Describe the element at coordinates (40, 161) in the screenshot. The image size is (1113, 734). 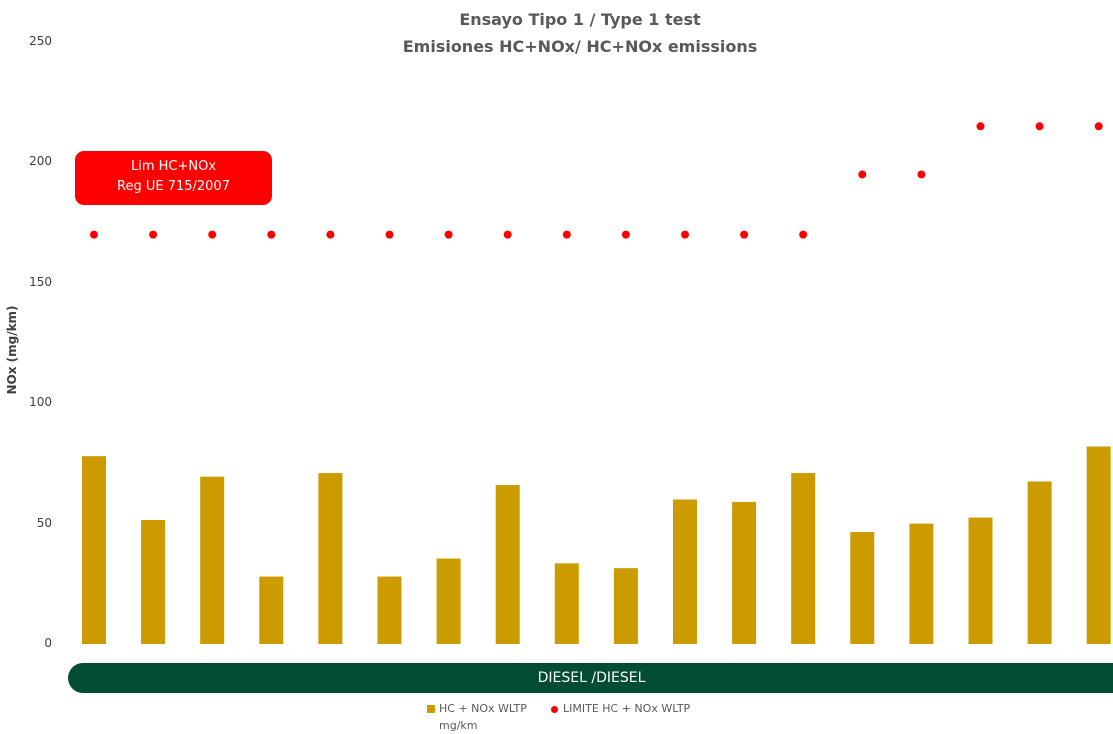
I see `y-tick-label: 200` at that location.